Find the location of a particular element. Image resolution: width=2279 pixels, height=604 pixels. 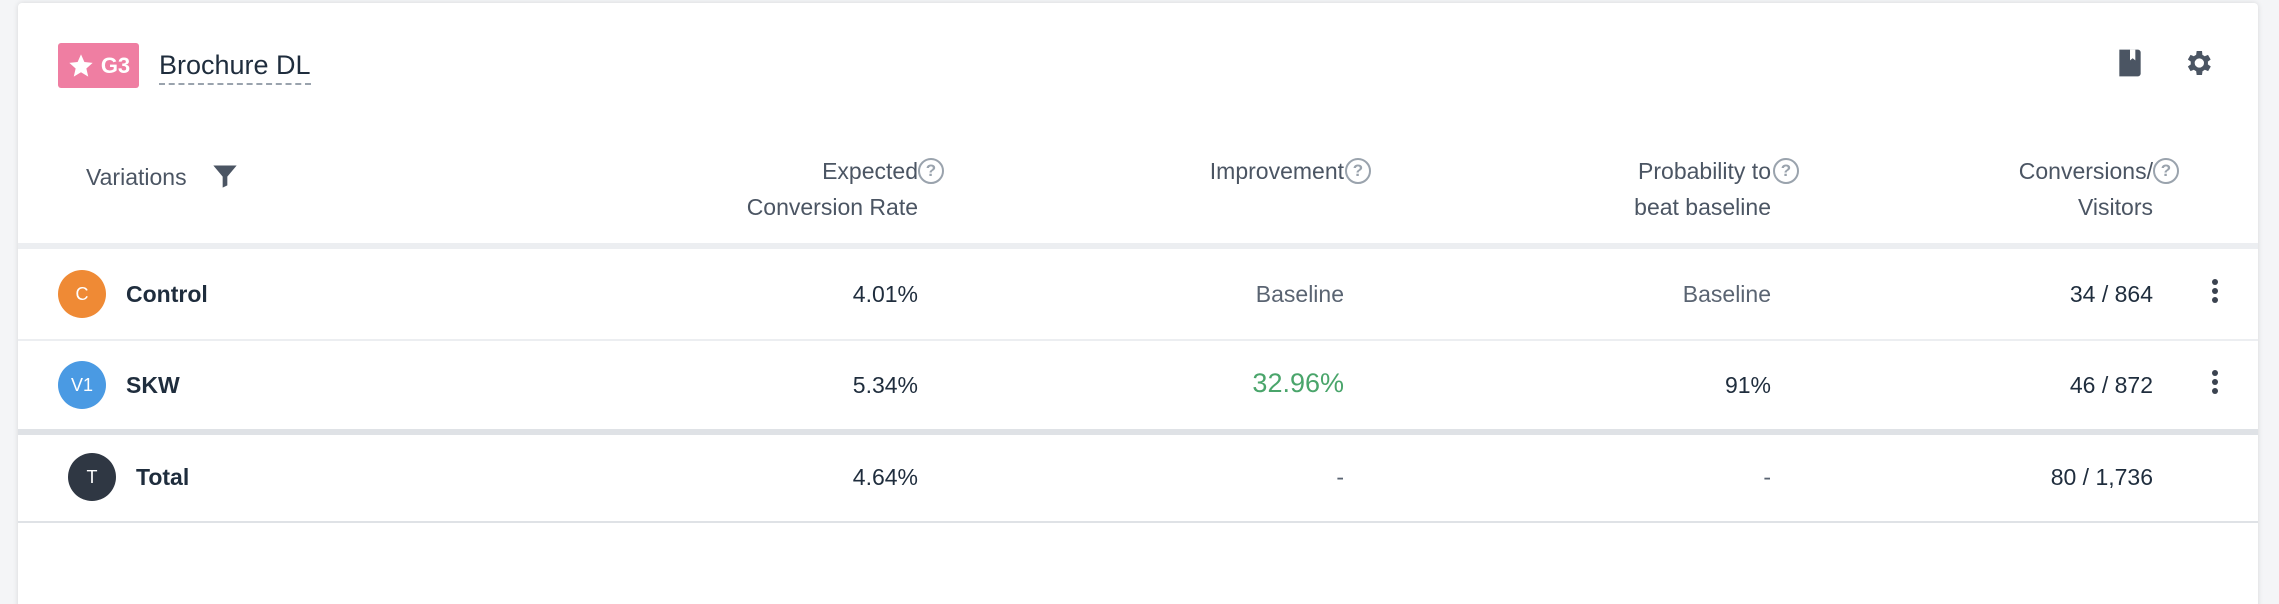

header-divider is located at coordinates (1138, 246).